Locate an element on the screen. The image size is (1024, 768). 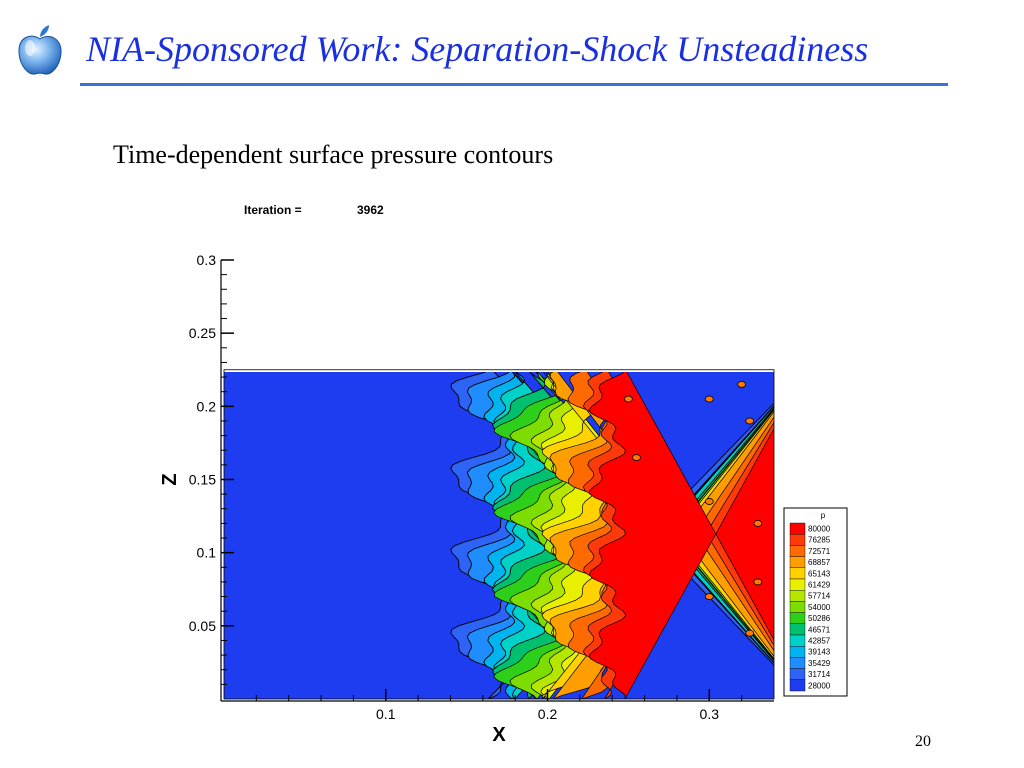
legend-title: p is located at coordinates (823, 515).